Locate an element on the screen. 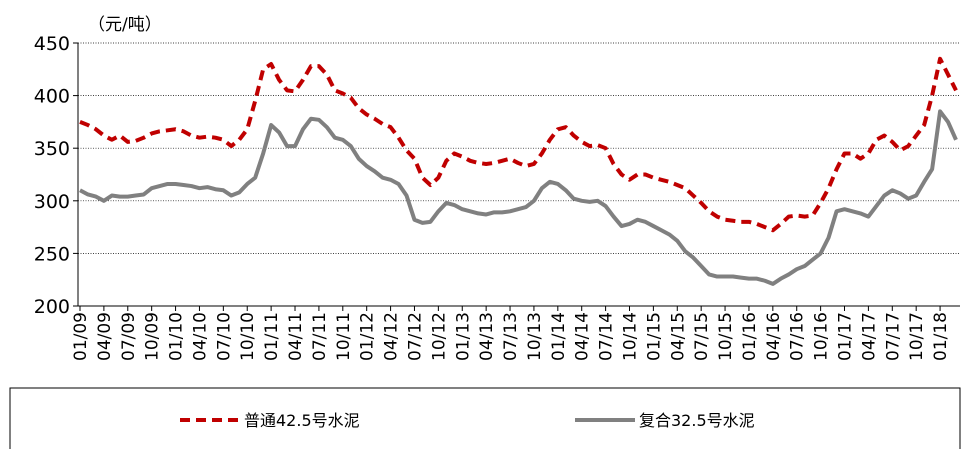 The width and height of the screenshot is (961, 449). x-tick-label: 07/15 is located at coordinates (702, 336).